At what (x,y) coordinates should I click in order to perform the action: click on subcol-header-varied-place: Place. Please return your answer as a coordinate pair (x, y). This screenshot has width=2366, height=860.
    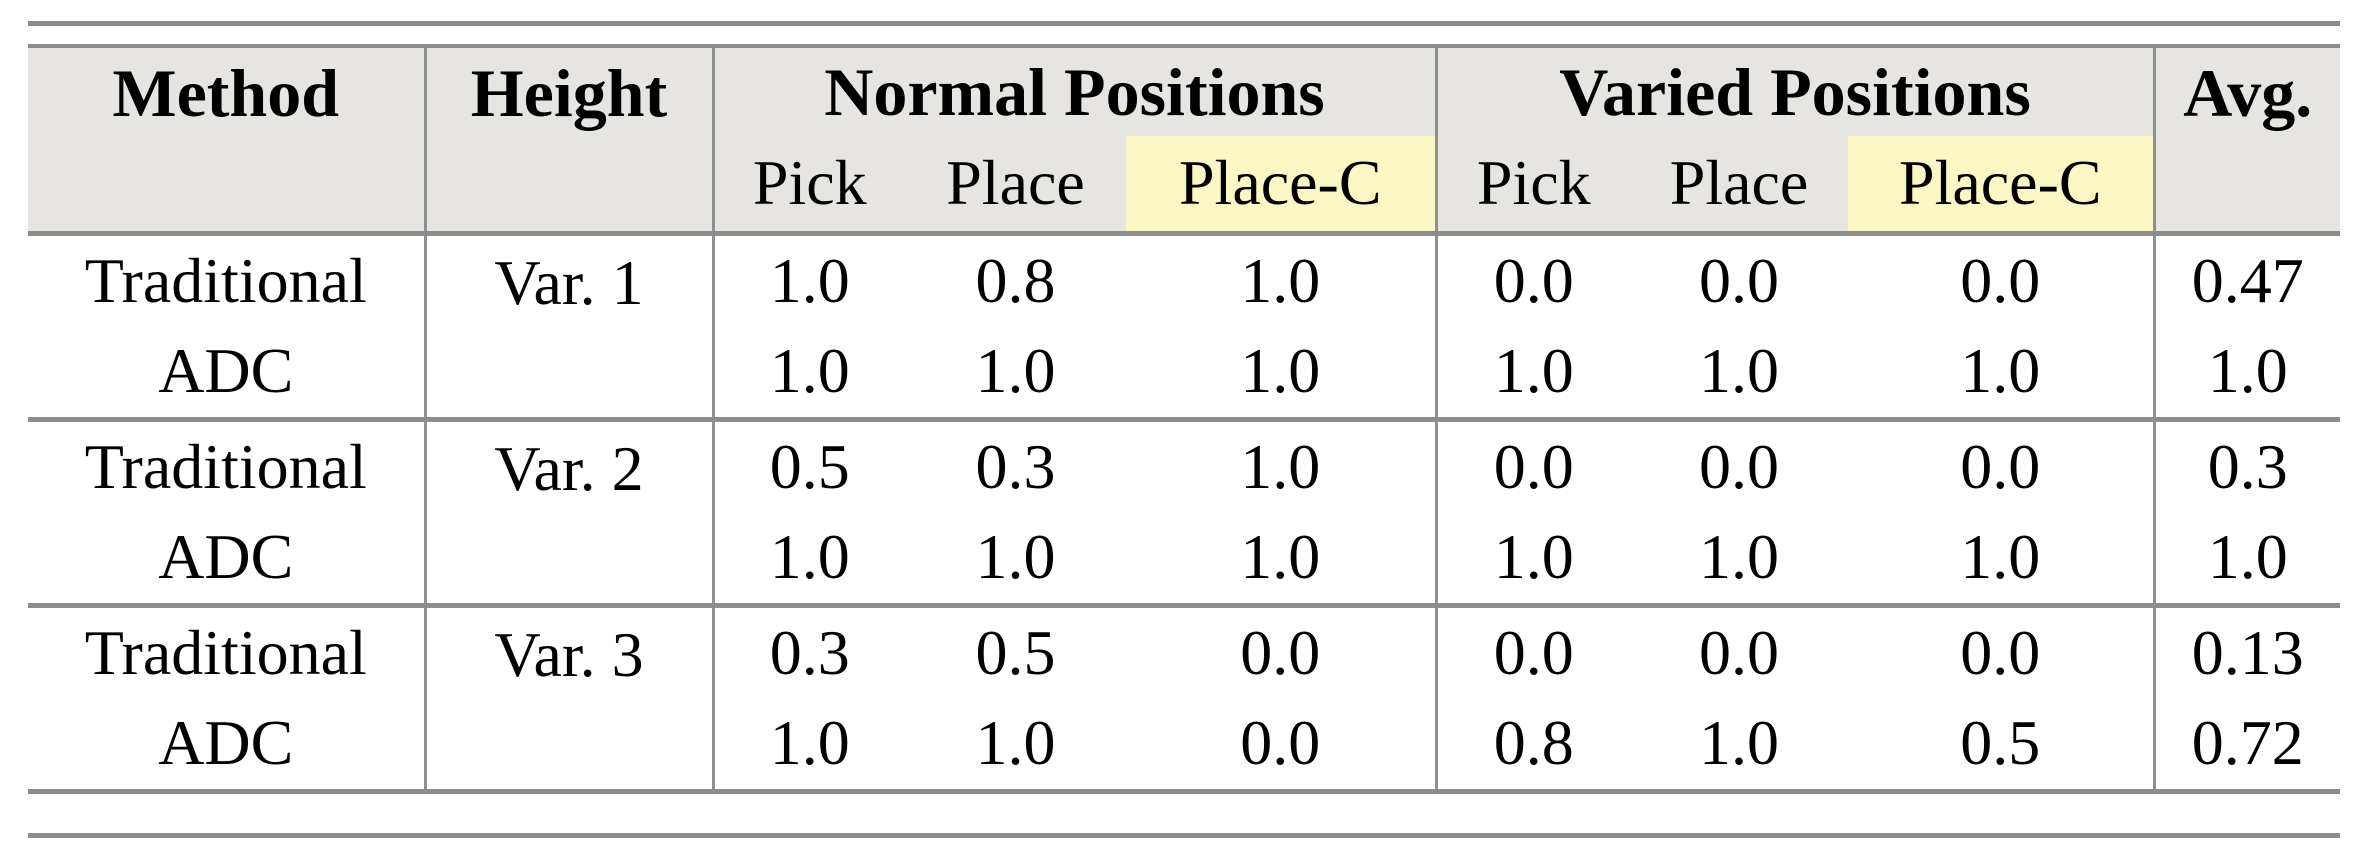
    Looking at the image, I should click on (1739, 184).